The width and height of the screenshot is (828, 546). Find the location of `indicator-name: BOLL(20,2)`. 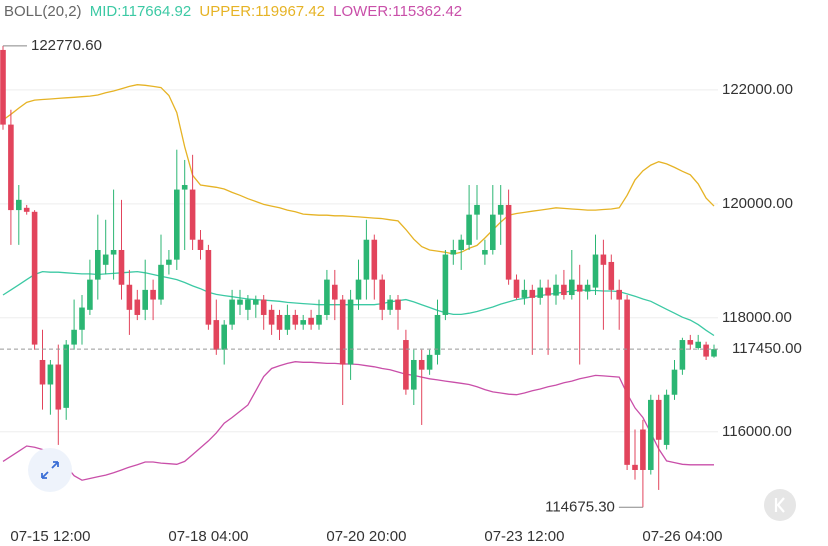

indicator-name: BOLL(20,2) is located at coordinates (43, 11).